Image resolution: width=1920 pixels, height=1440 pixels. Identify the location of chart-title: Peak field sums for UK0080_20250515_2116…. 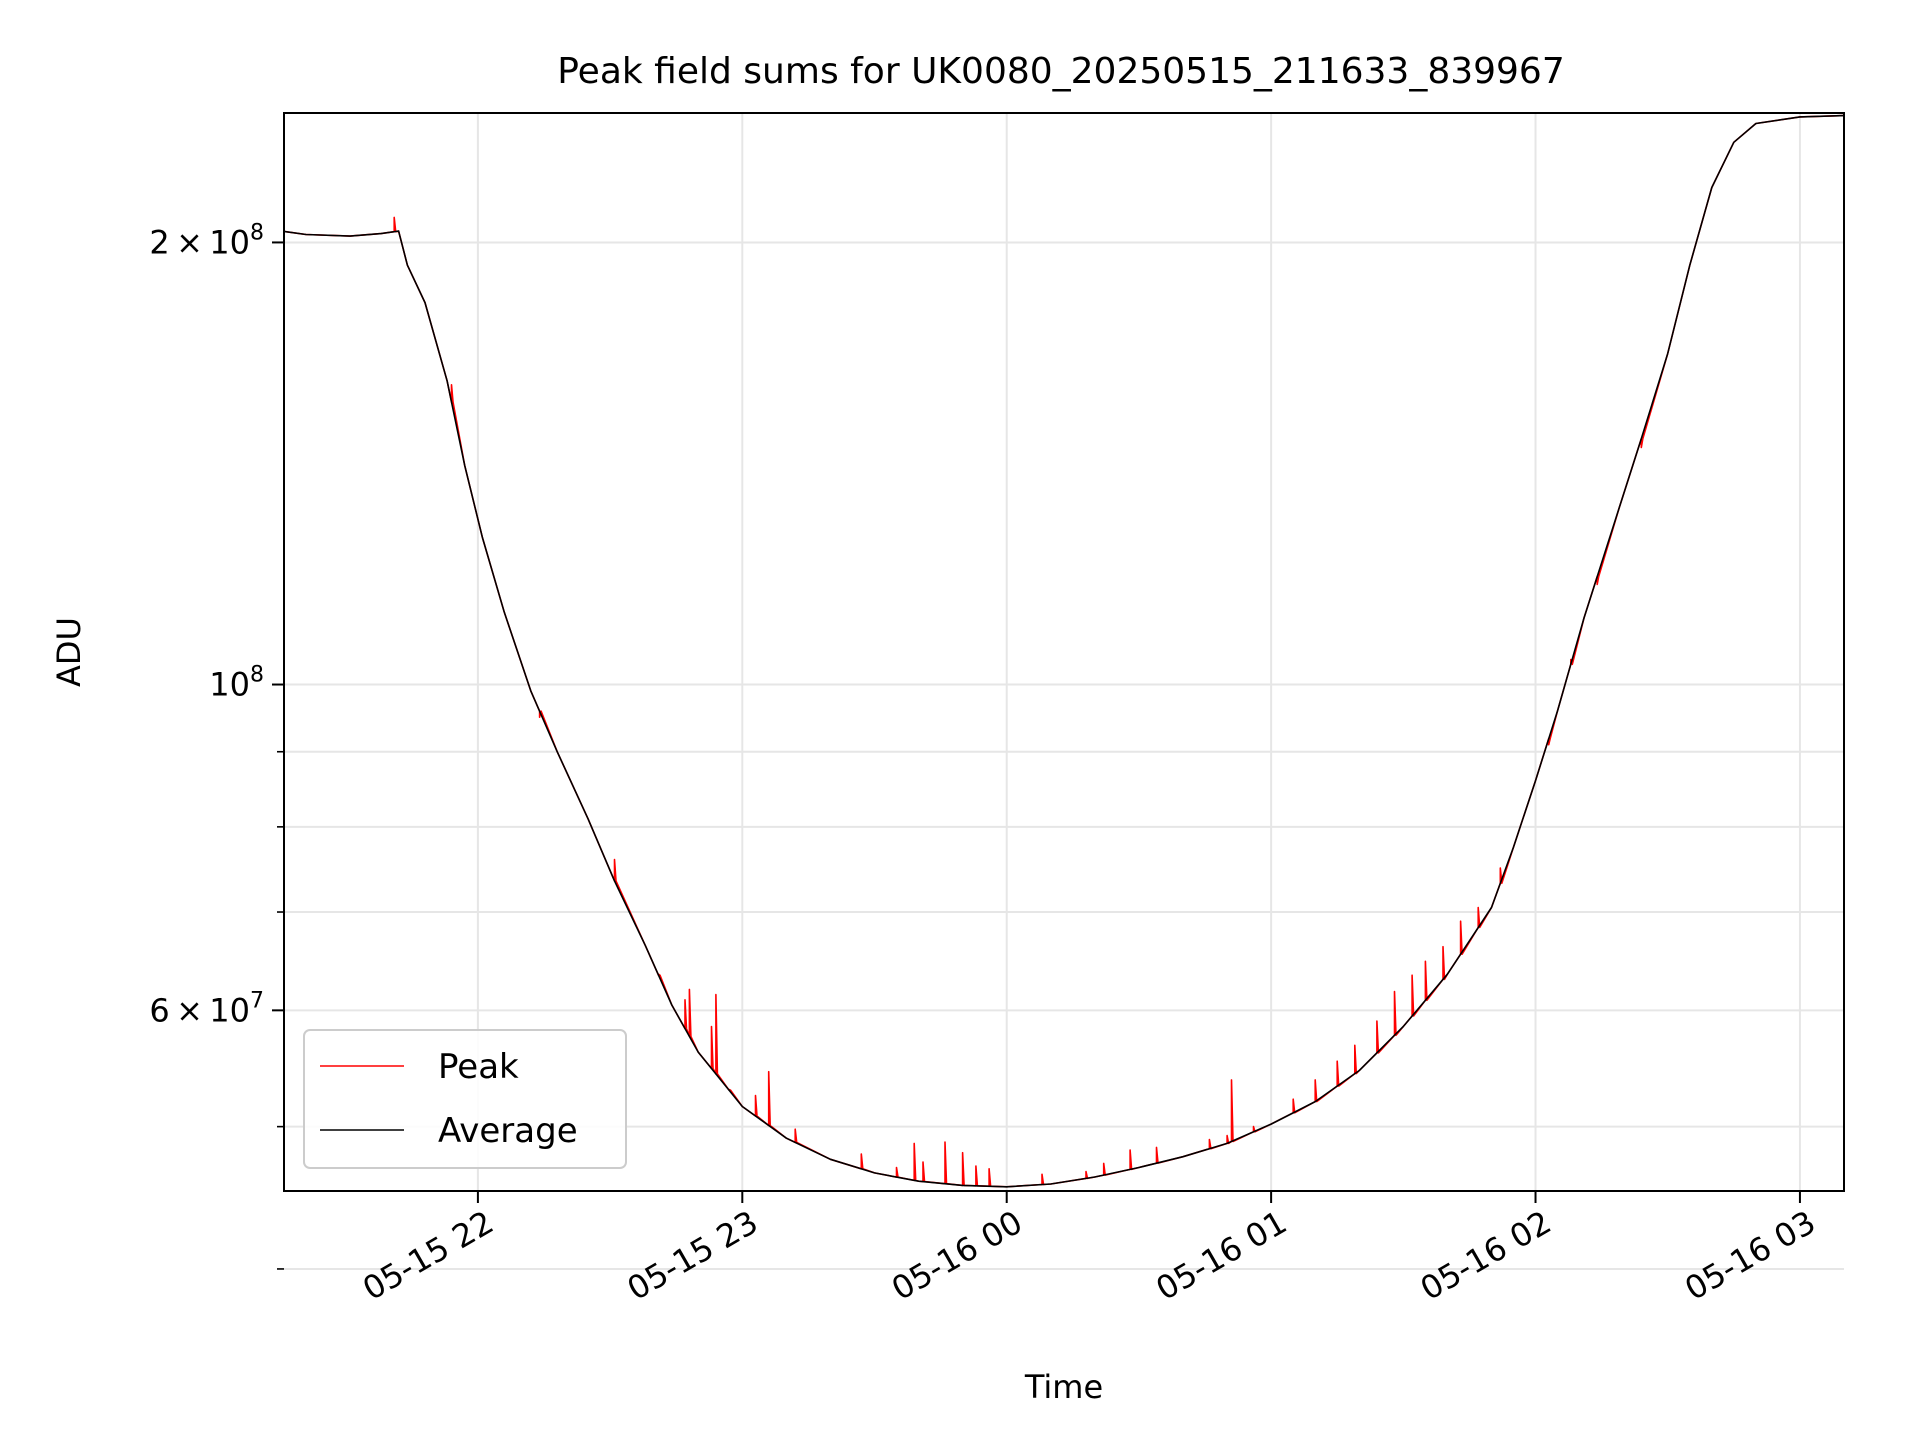
(1061, 71).